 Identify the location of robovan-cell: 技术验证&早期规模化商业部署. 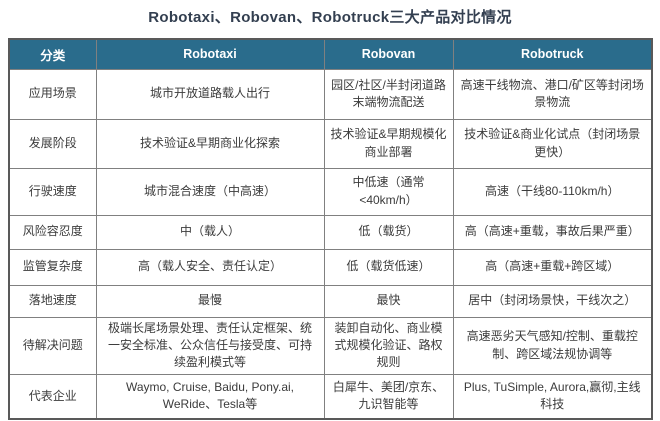
(388, 143).